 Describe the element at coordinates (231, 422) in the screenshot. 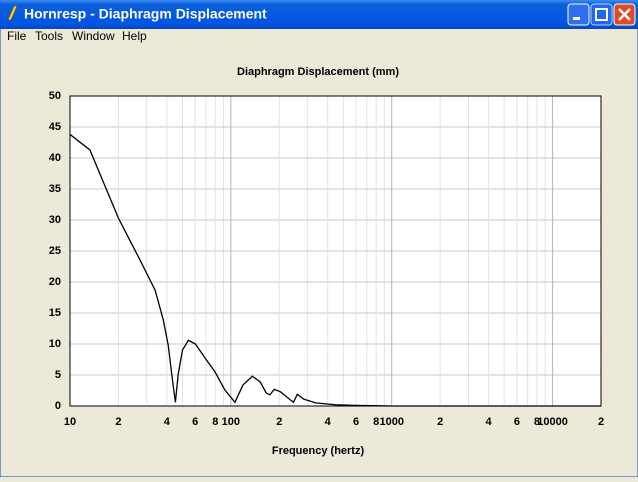

I see `x-tick-label: 100` at that location.